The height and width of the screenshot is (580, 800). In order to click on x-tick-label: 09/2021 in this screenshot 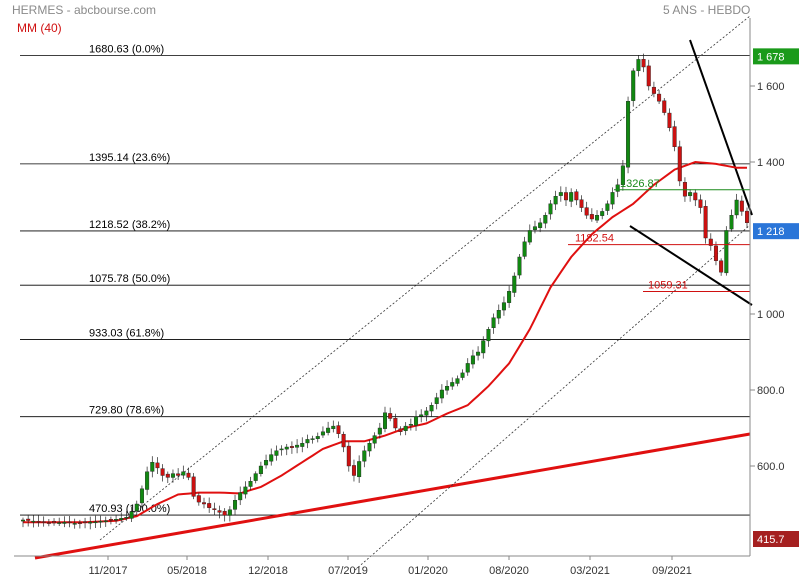, I will do `click(672, 571)`.